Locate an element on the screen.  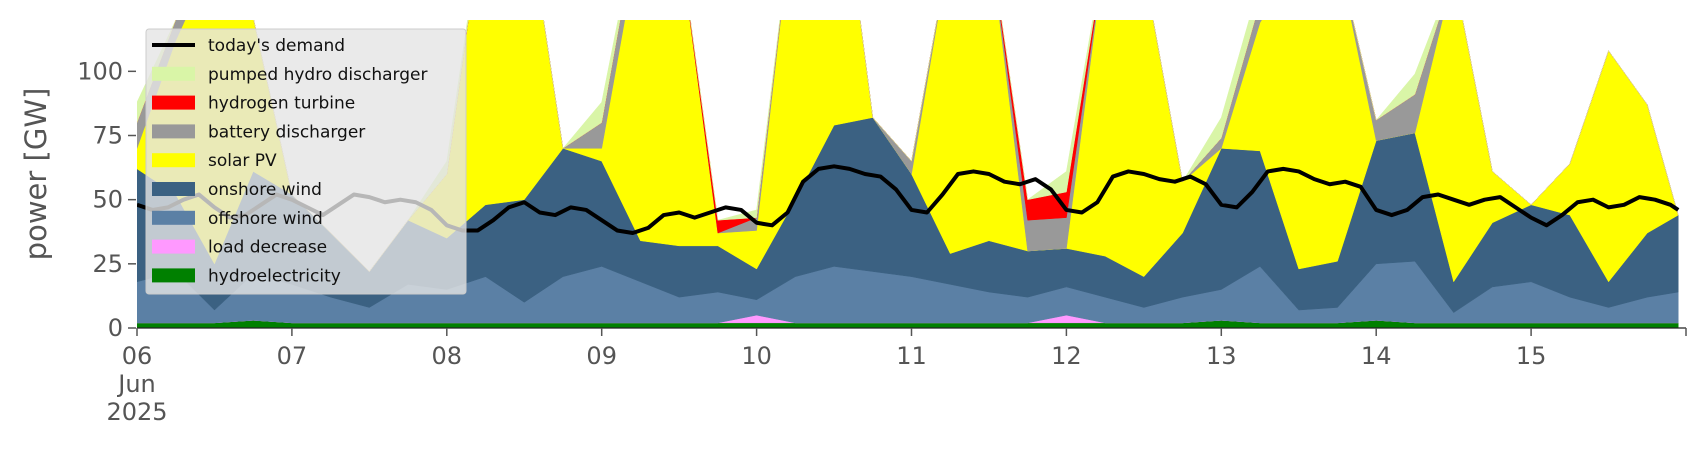
legend-swatch-pumped-hydro-discharger is located at coordinates (173, 73).